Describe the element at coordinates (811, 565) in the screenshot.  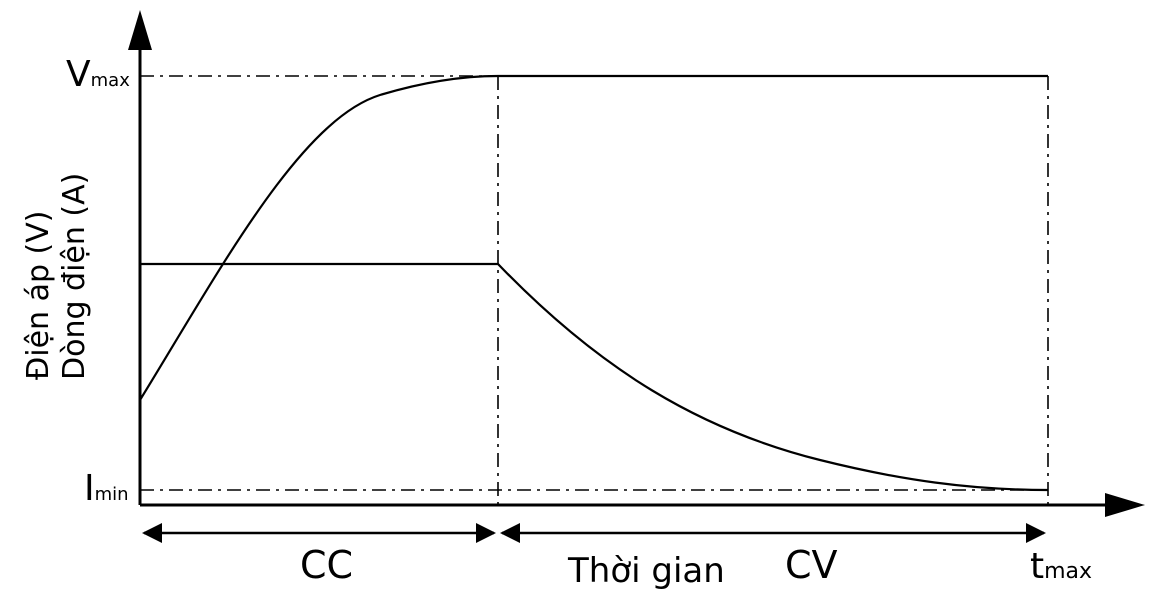
I see `cv-label: CV` at that location.